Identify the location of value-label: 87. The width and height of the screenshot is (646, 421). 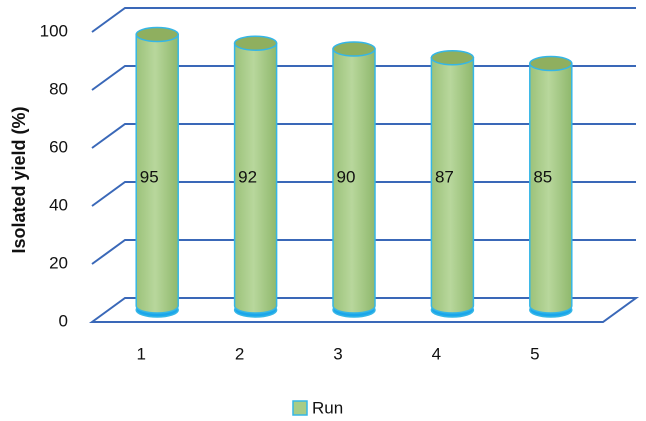
(444, 176).